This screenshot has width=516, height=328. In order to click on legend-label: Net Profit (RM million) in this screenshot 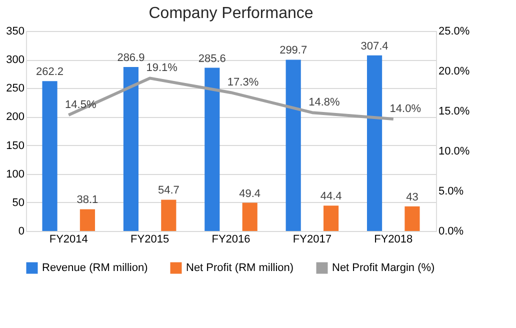, I will do `click(240, 268)`.